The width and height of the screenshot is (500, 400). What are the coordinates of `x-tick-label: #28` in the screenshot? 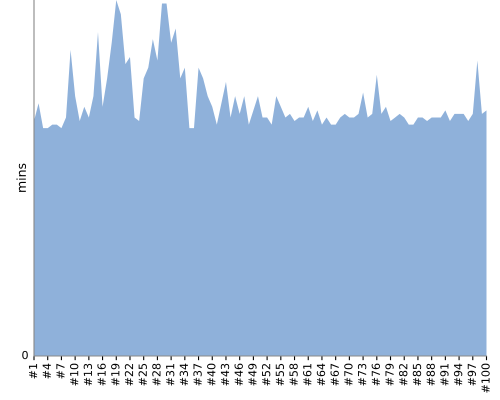 It's located at (156, 375).